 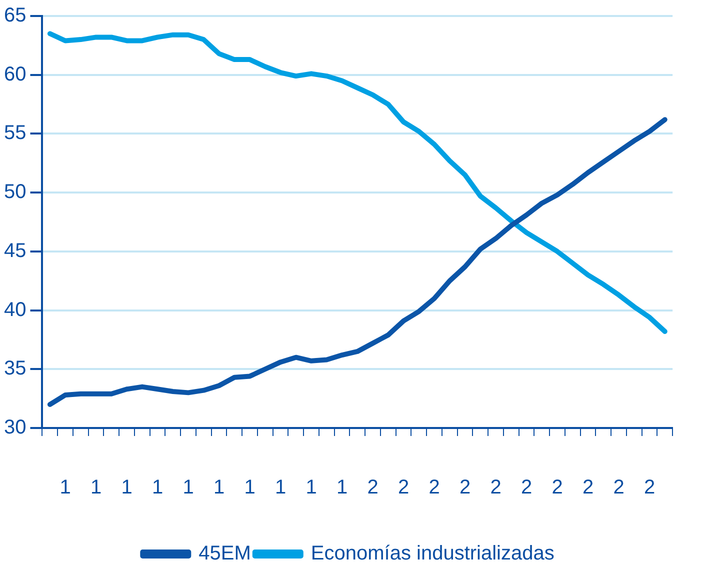 What do you see at coordinates (15, 74) in the screenshot?
I see `y-tick-label: 60` at bounding box center [15, 74].